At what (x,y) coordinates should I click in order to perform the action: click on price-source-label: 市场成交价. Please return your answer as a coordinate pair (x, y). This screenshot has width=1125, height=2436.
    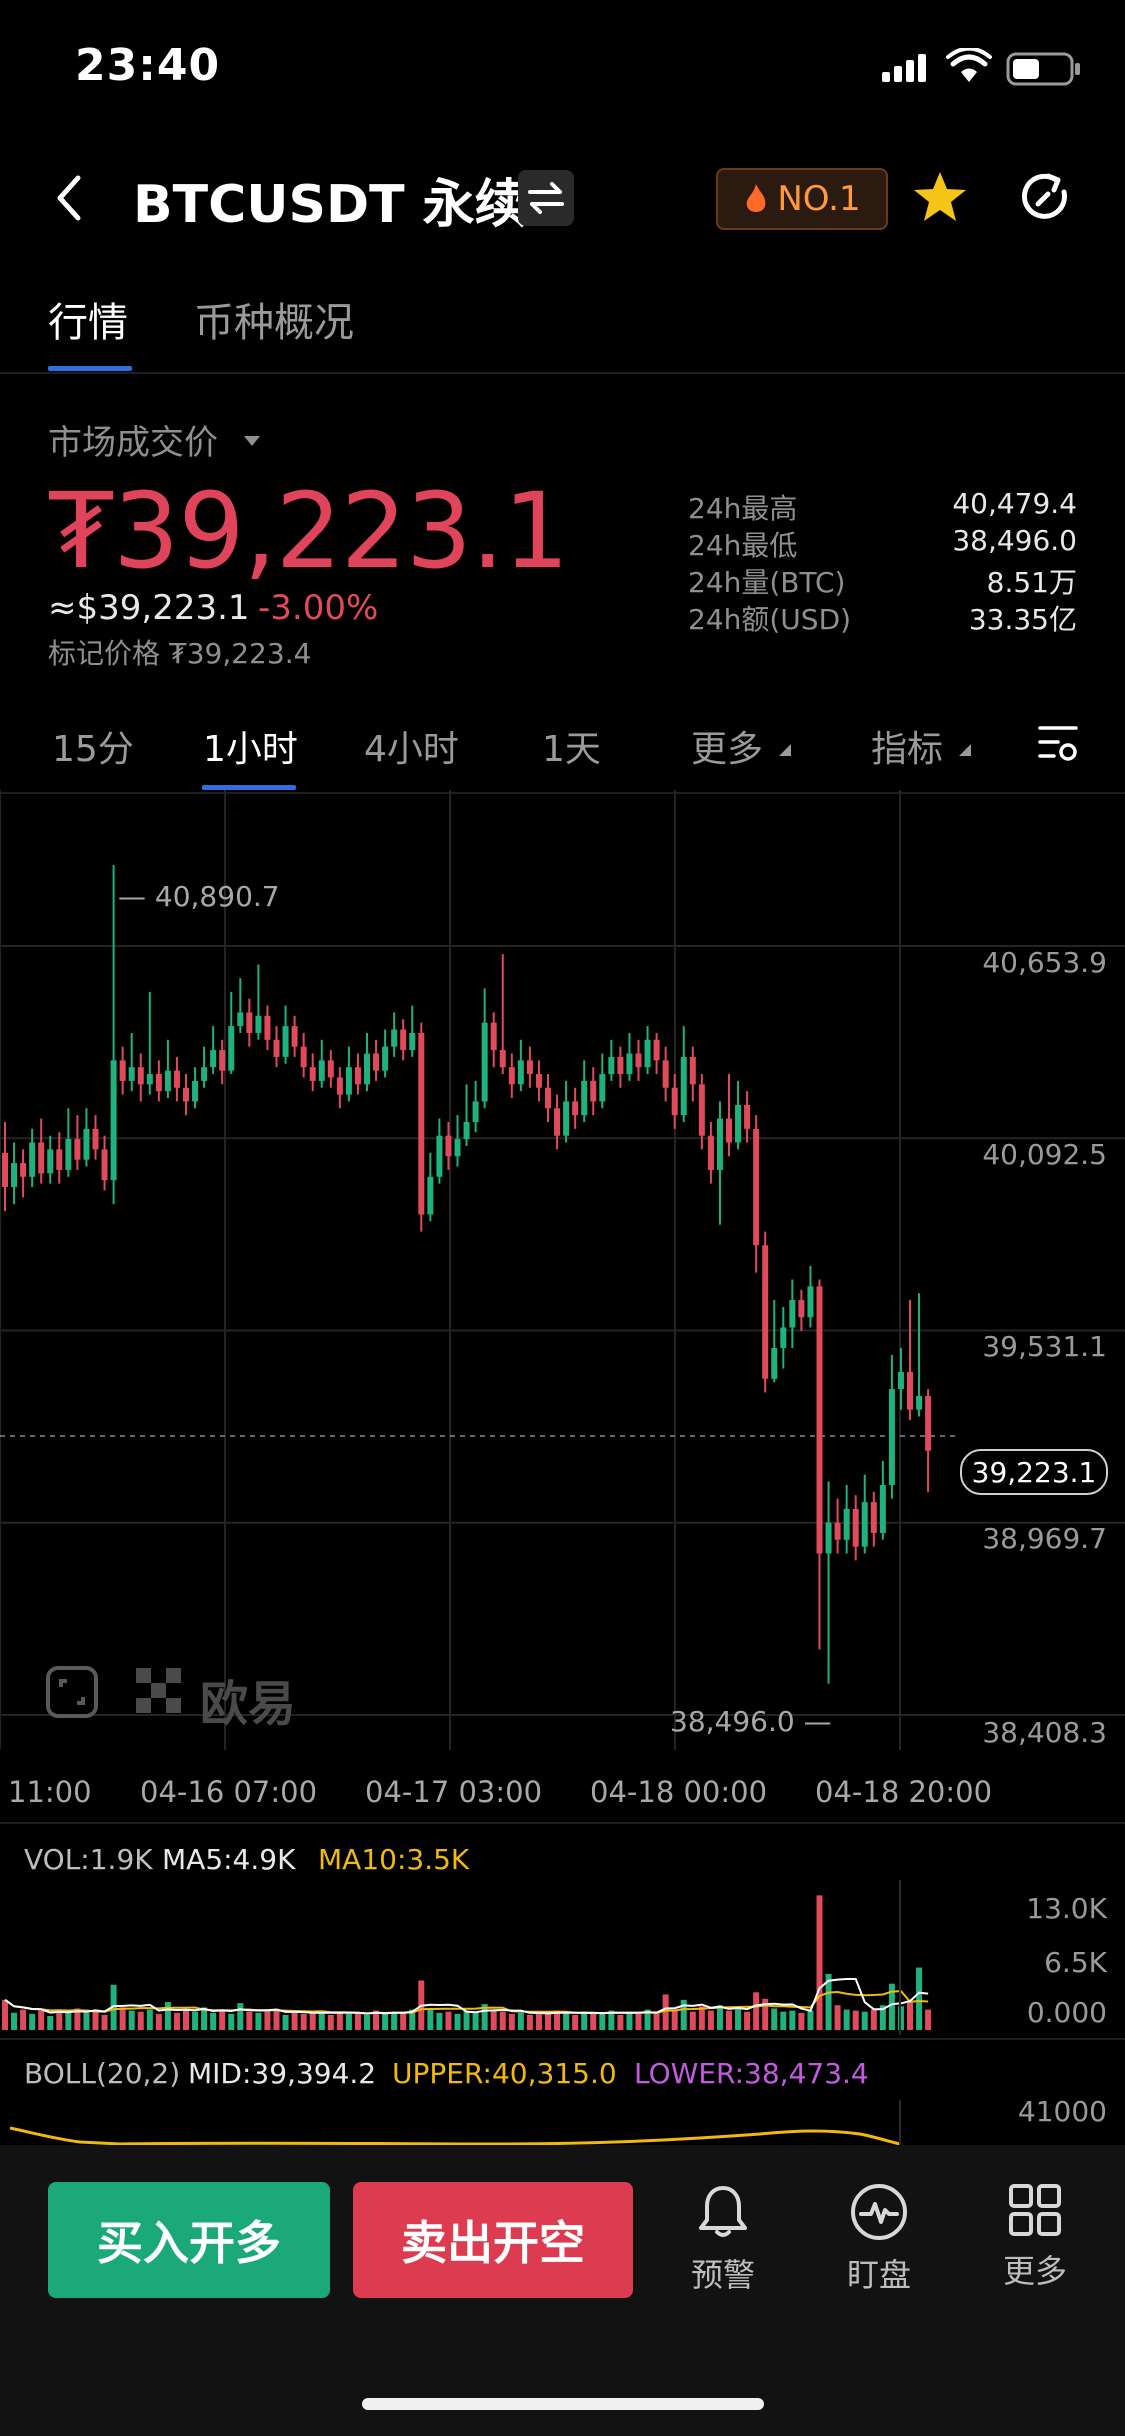
    Looking at the image, I should click on (133, 443).